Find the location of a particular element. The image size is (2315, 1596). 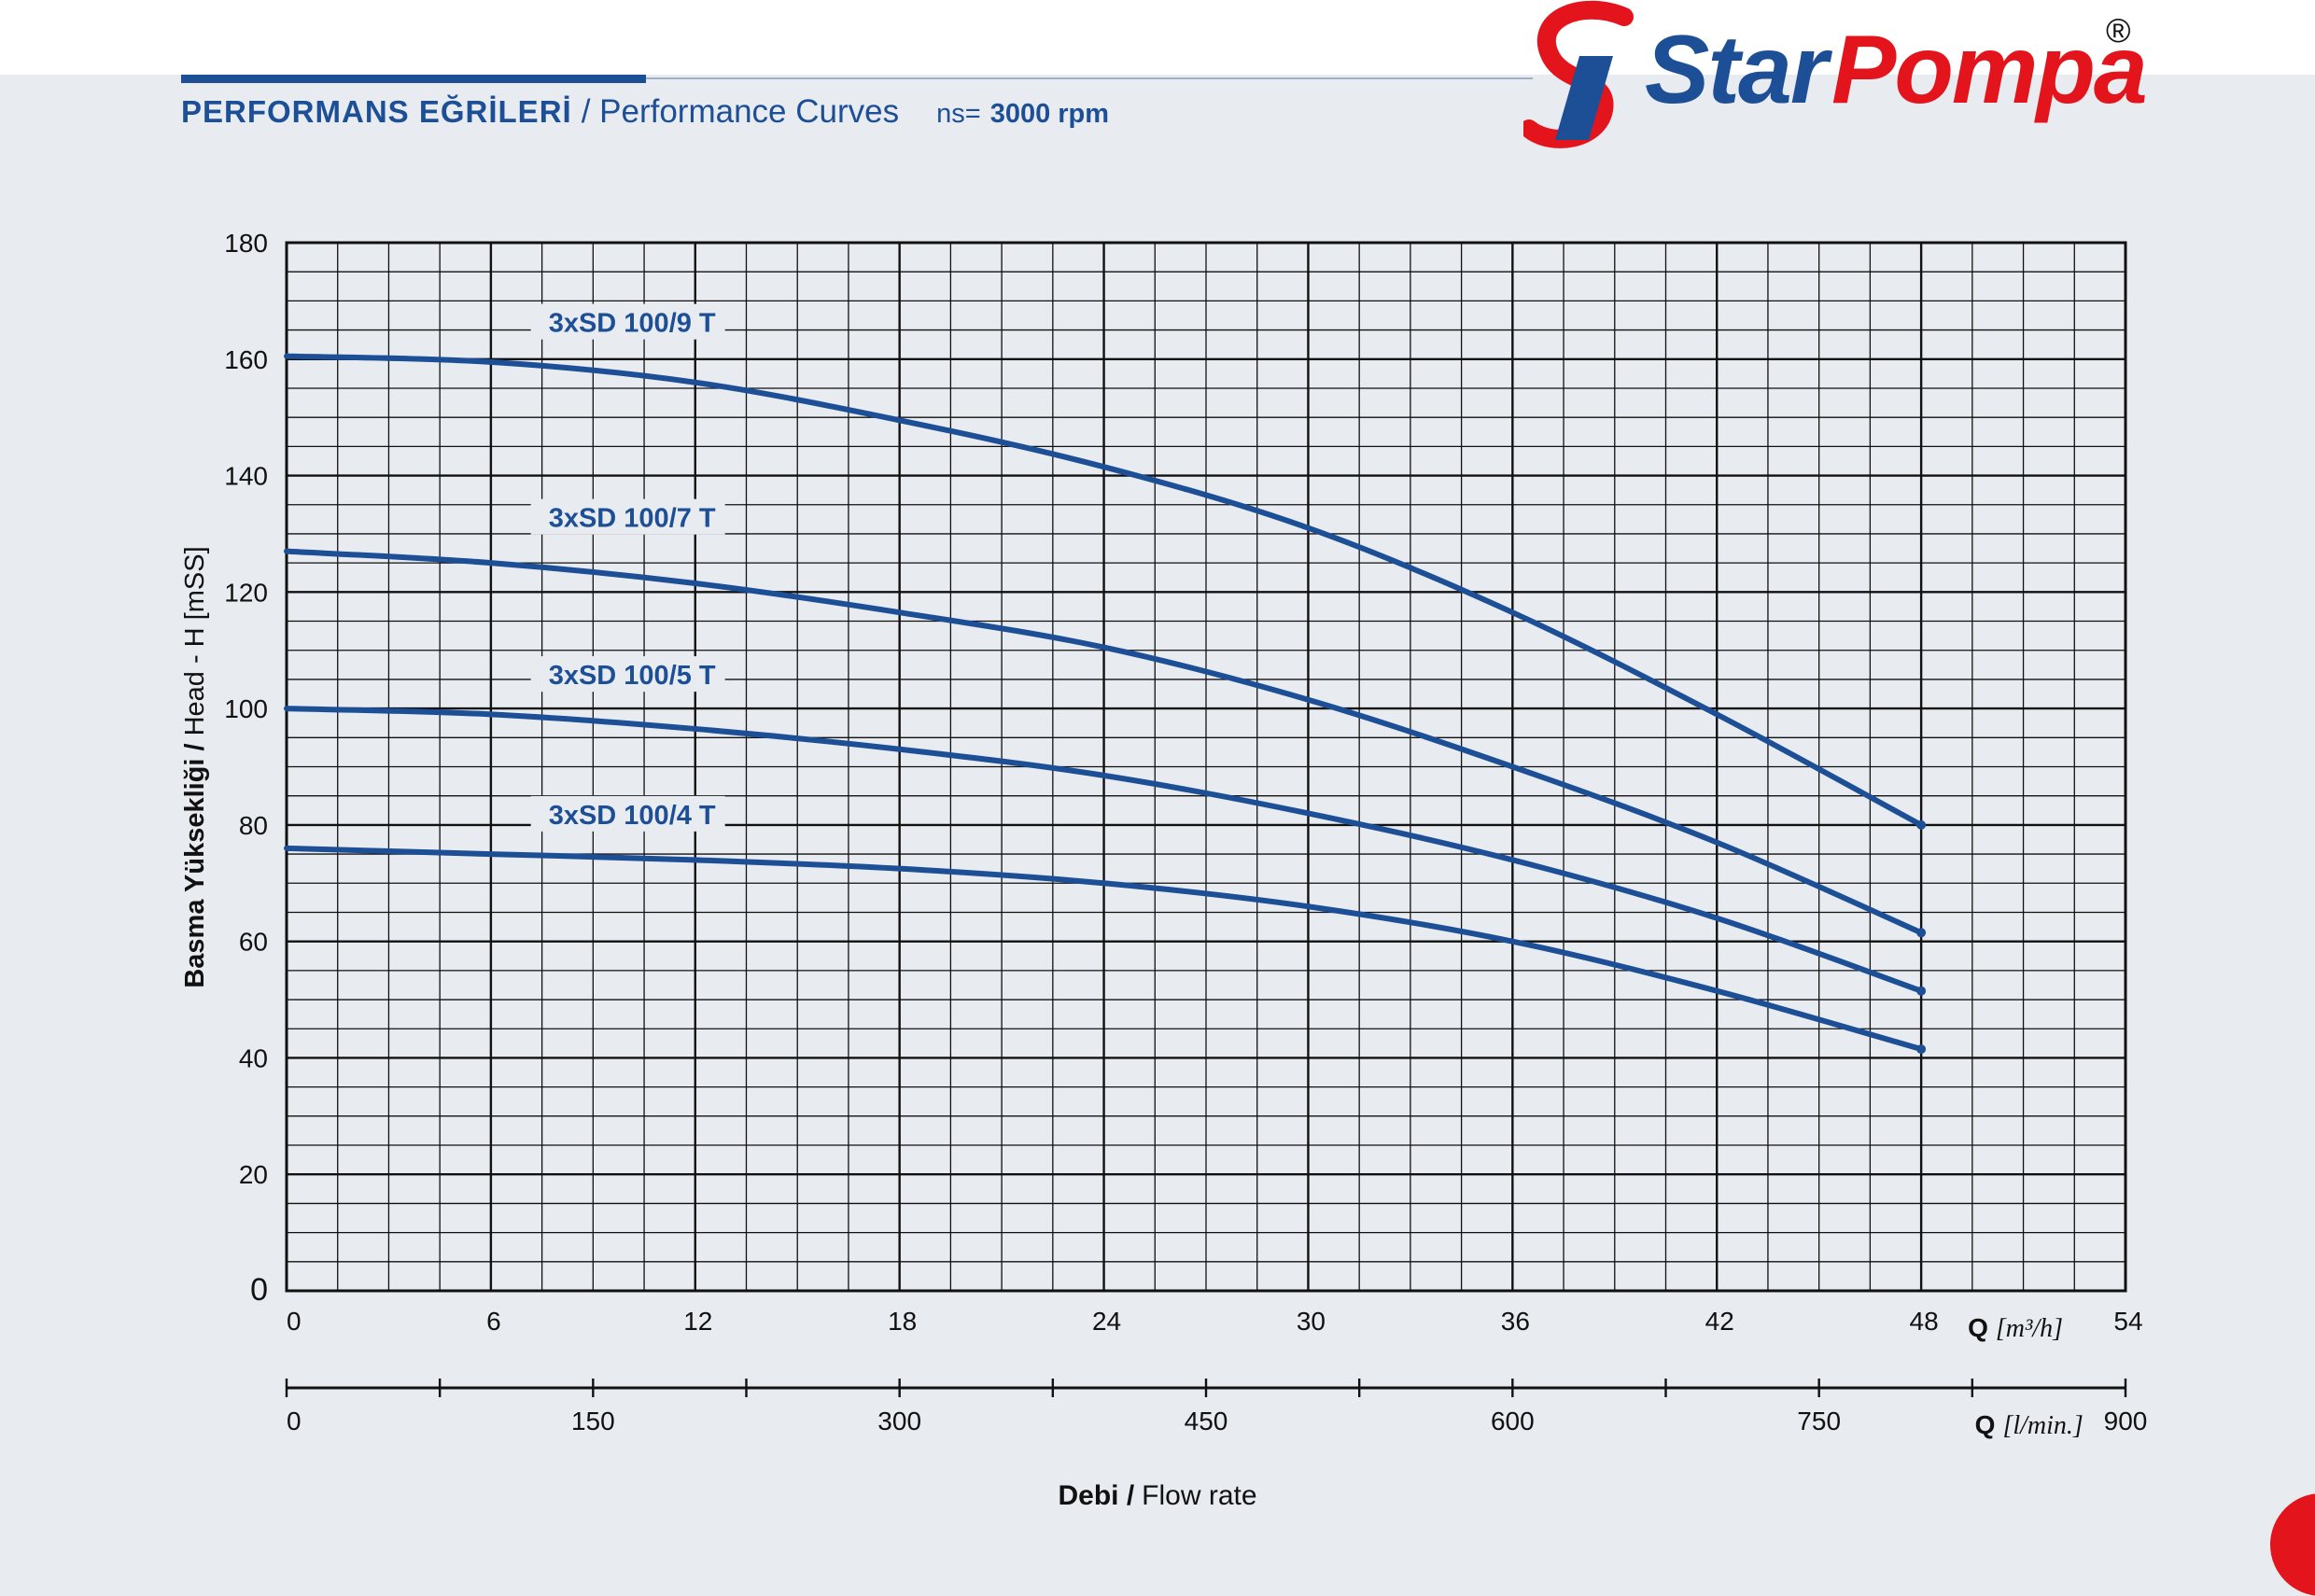

curve-3xsd-100-5-t is located at coordinates (1105, 850).